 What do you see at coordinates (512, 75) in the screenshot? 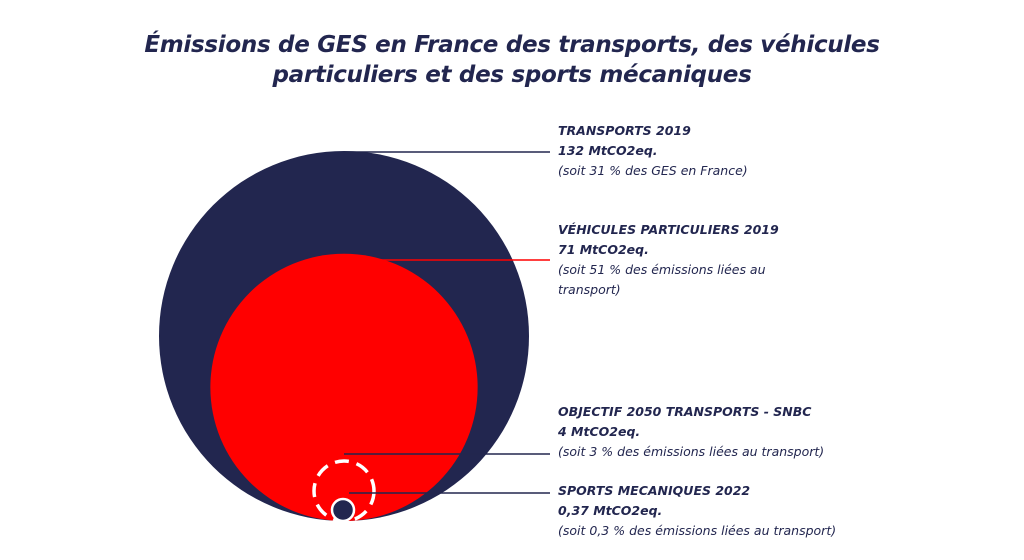
I see `chart-title-line-2: particuliers et des sports mécaniques` at bounding box center [512, 75].